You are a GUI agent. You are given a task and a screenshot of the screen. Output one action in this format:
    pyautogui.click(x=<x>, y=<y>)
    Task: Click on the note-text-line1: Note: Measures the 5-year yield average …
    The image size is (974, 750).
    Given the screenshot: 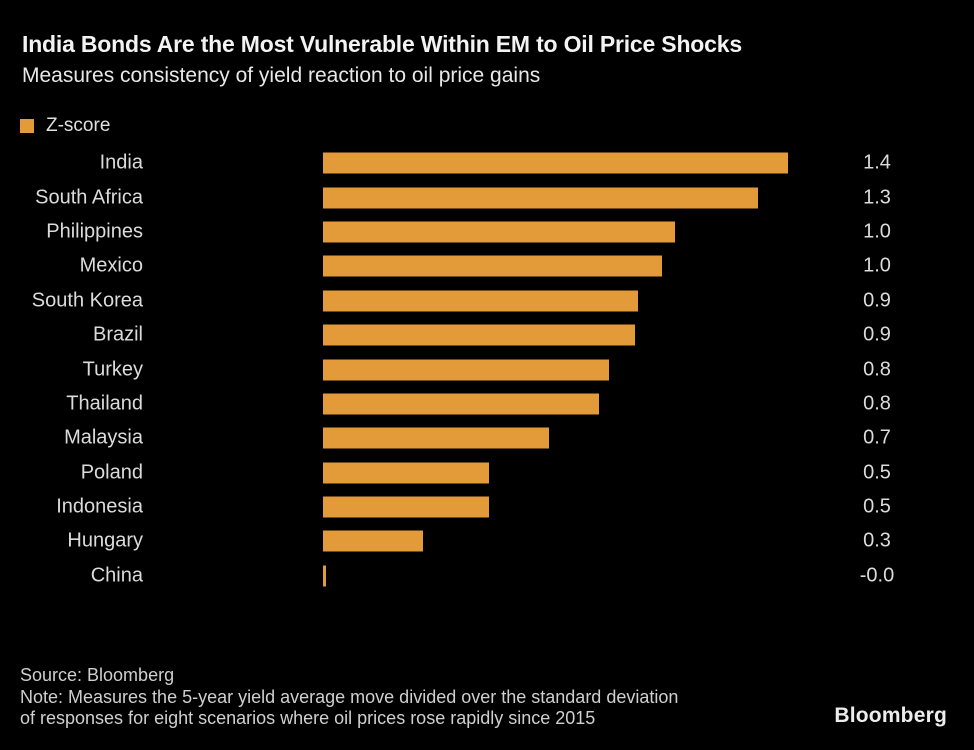 What is the action you would take?
    pyautogui.click(x=349, y=697)
    